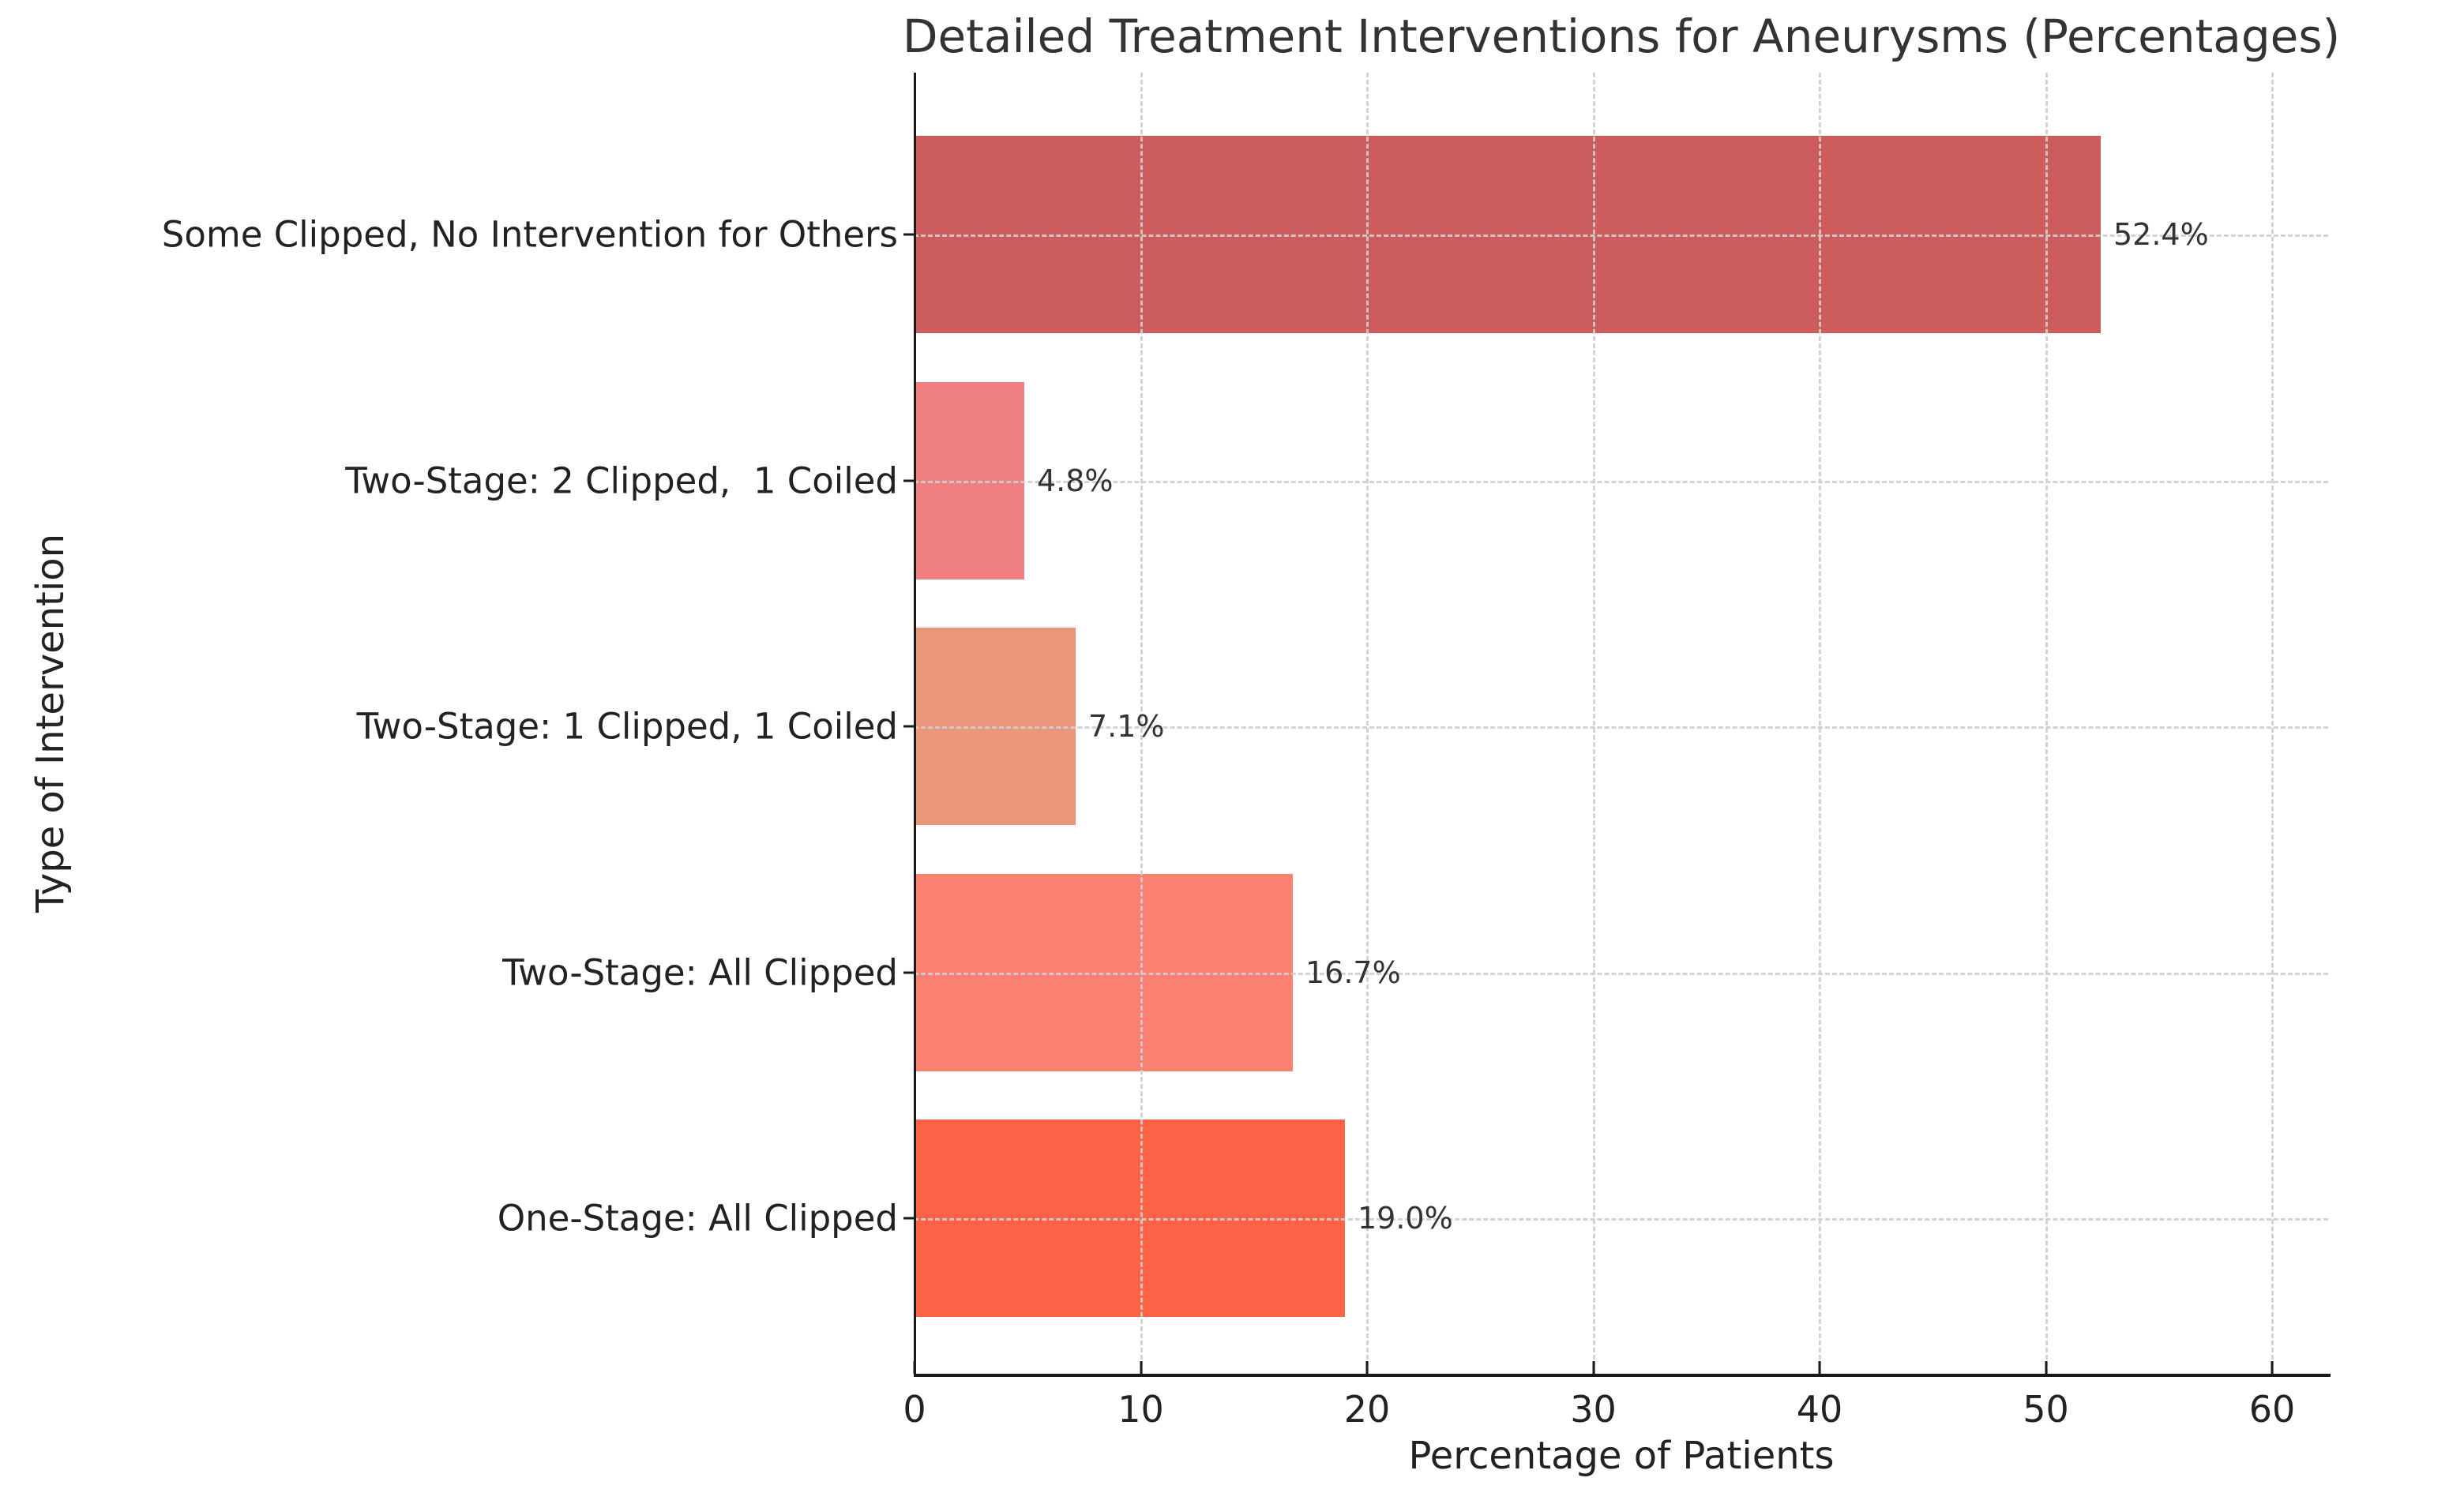 This screenshot has height=1489, width=2464. What do you see at coordinates (915, 724) in the screenshot?
I see `y-axis-spine` at bounding box center [915, 724].